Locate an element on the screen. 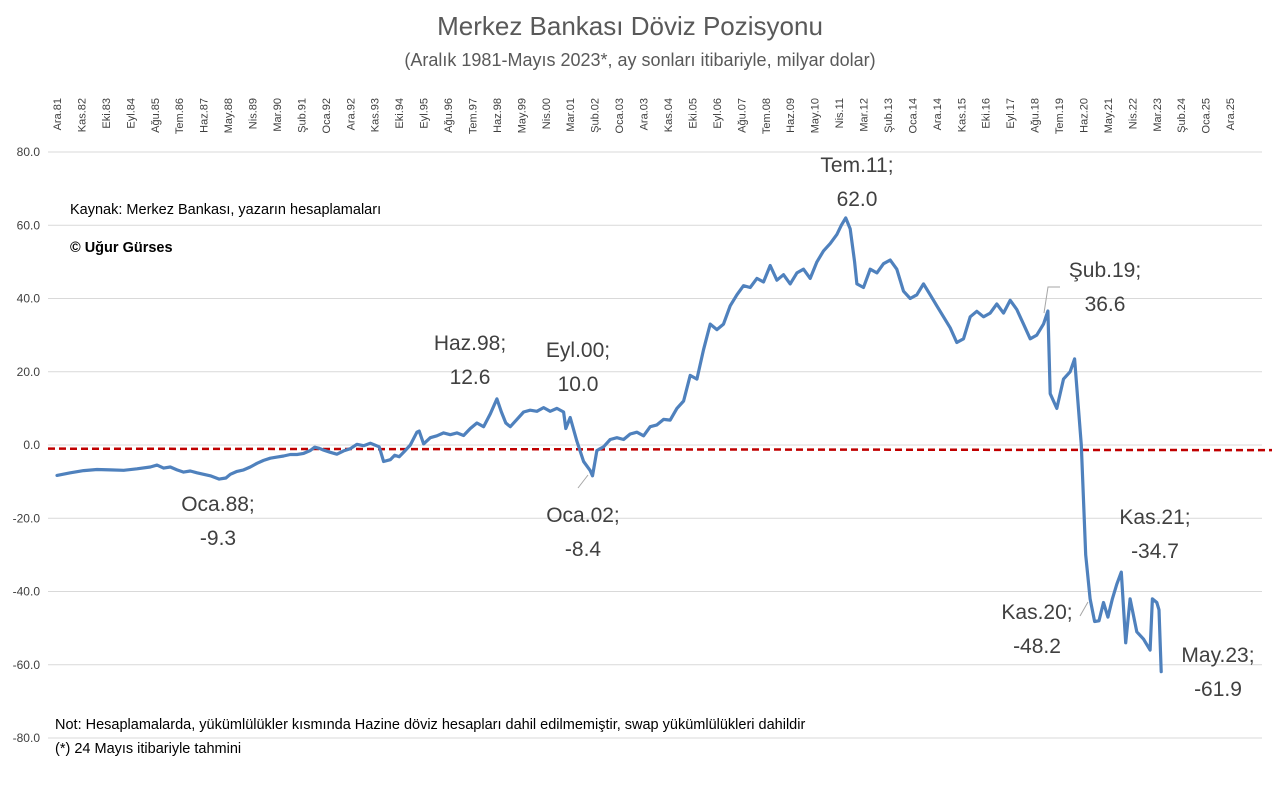  x-tick-label: Ara.81 is located at coordinates (58, 114).